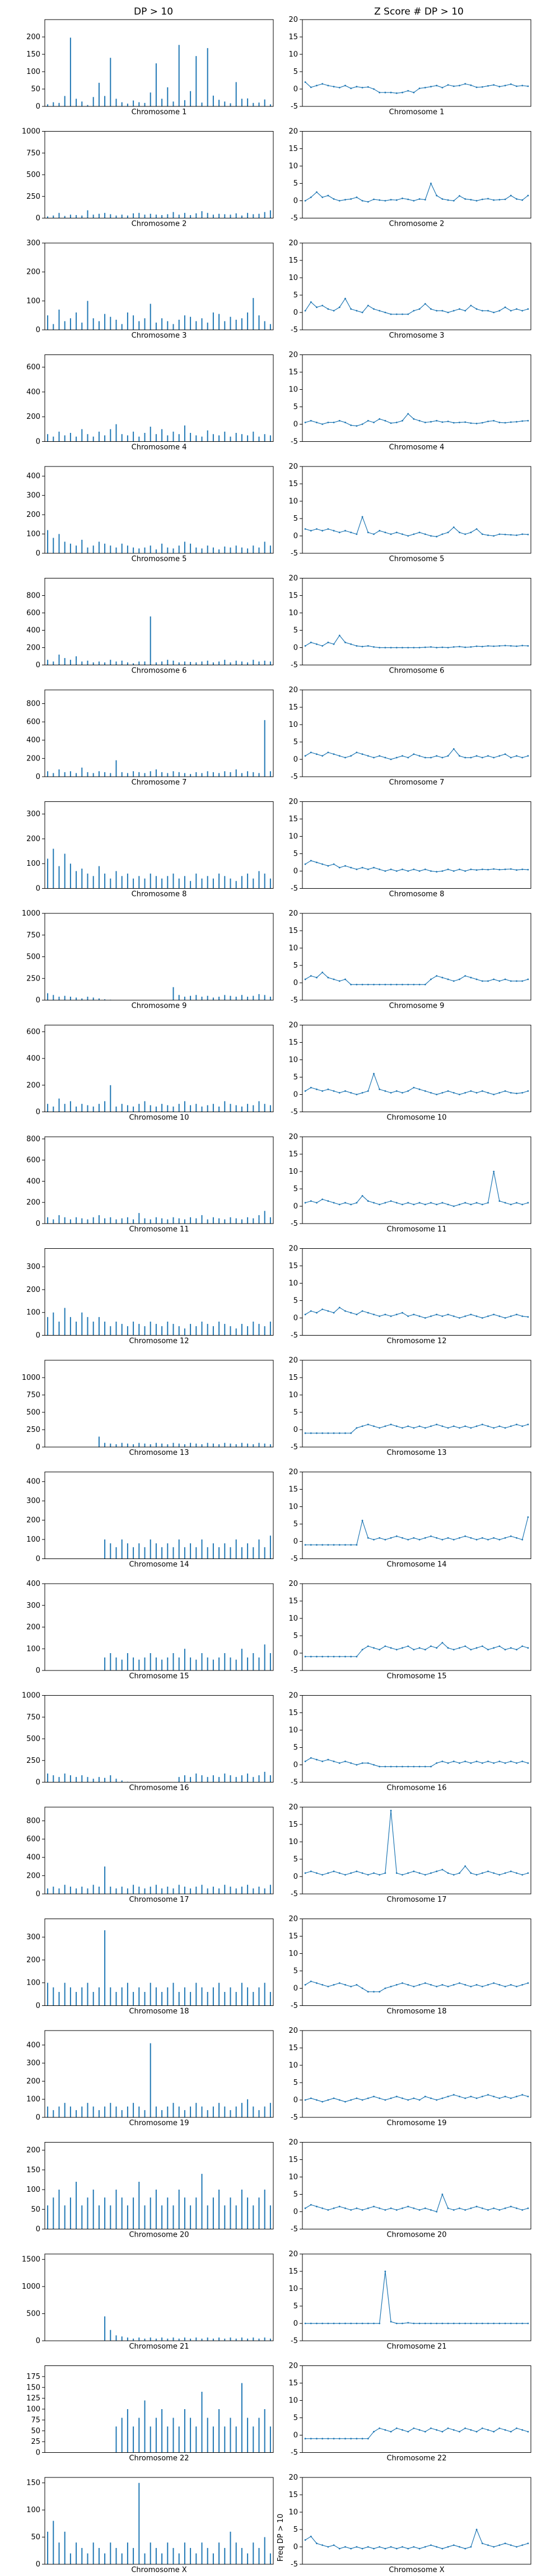  I want to click on y-tick-label: 175, so click(33, 2377).